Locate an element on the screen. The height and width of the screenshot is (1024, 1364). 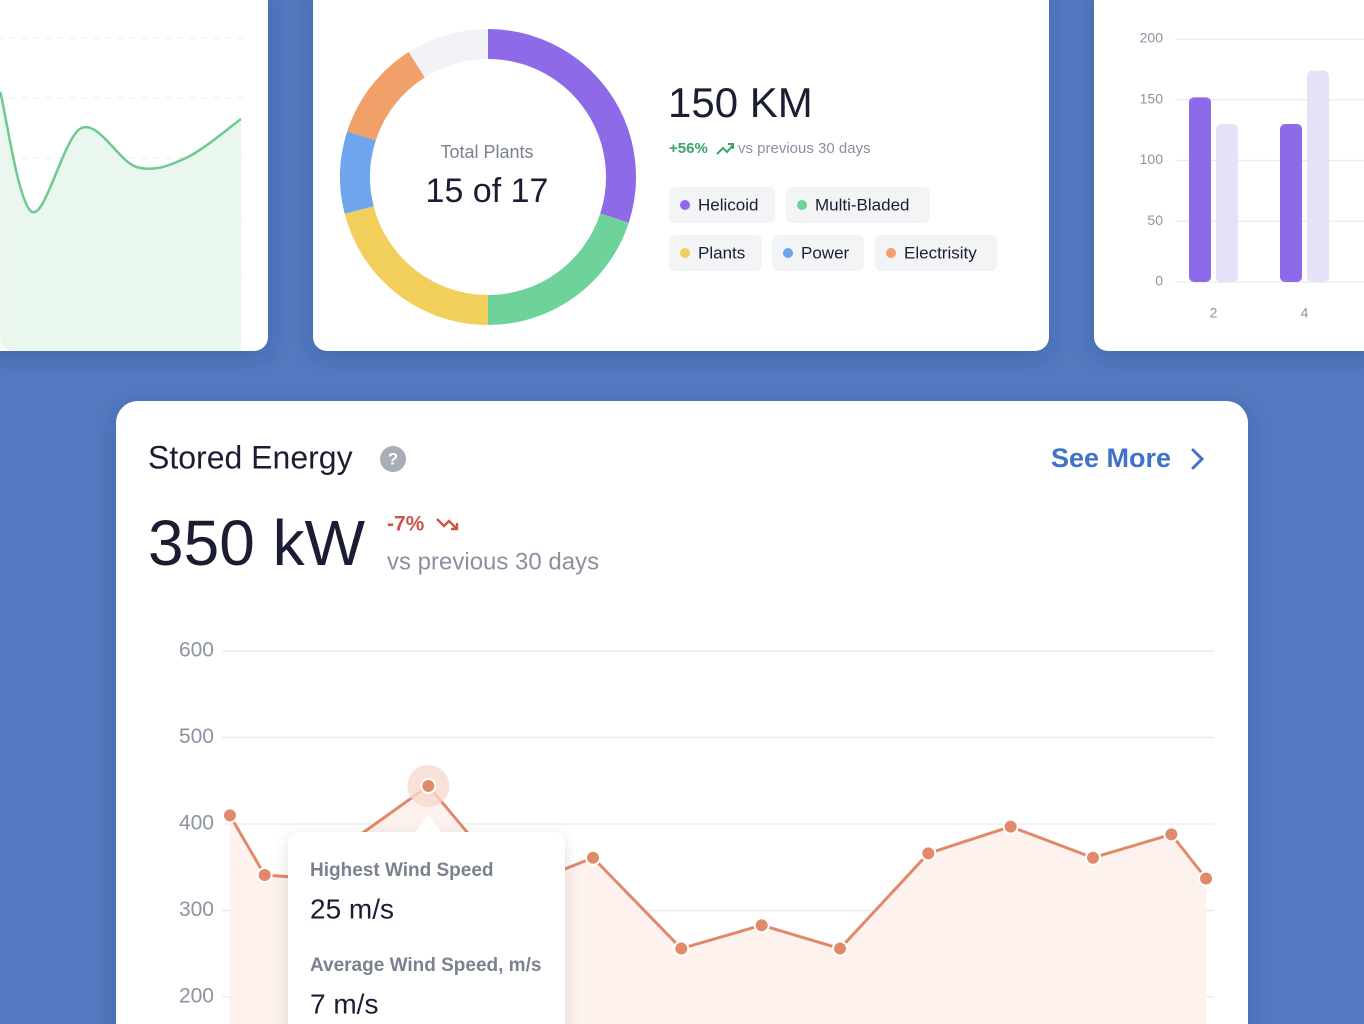
see-more-link: See More is located at coordinates (1111, 458).